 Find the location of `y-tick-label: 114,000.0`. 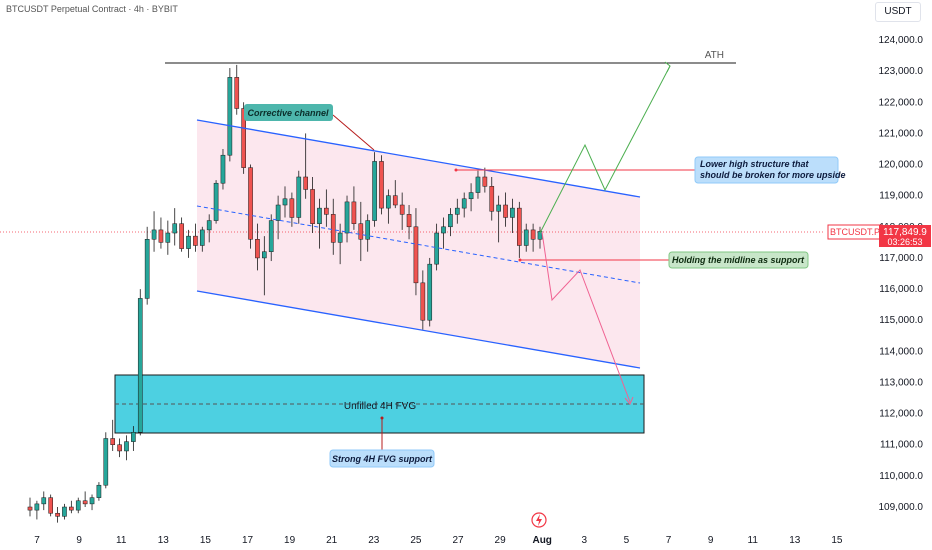

y-tick-label: 114,000.0 is located at coordinates (901, 351).